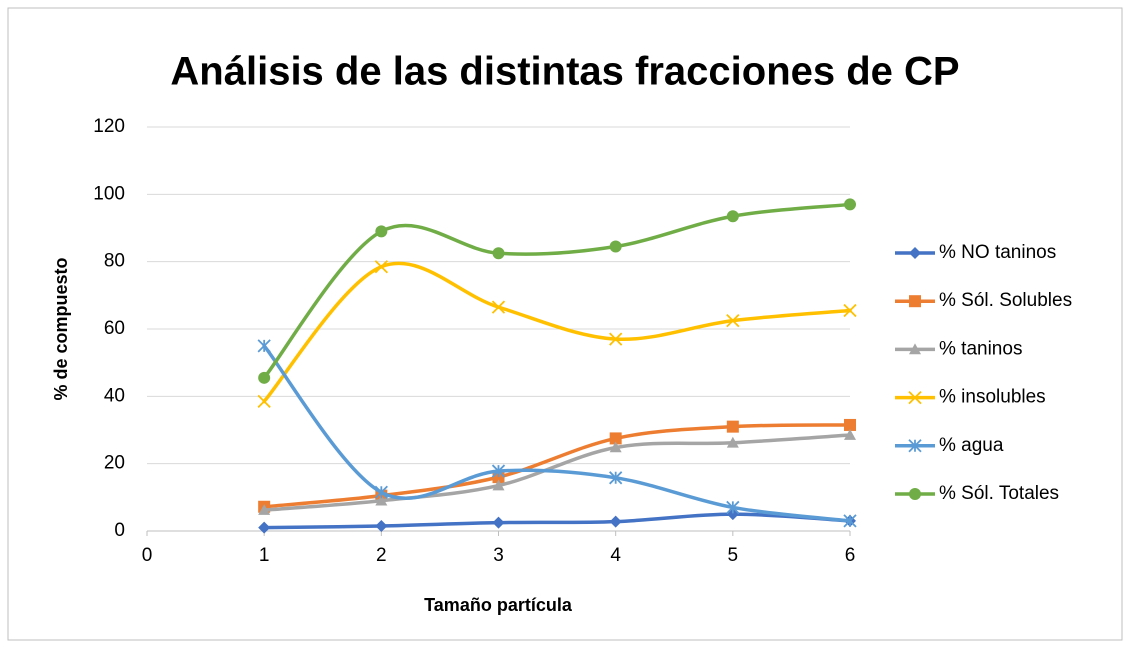 The image size is (1130, 648). Describe the element at coordinates (980, 348) in the screenshot. I see `legend-label: % taninos` at that location.